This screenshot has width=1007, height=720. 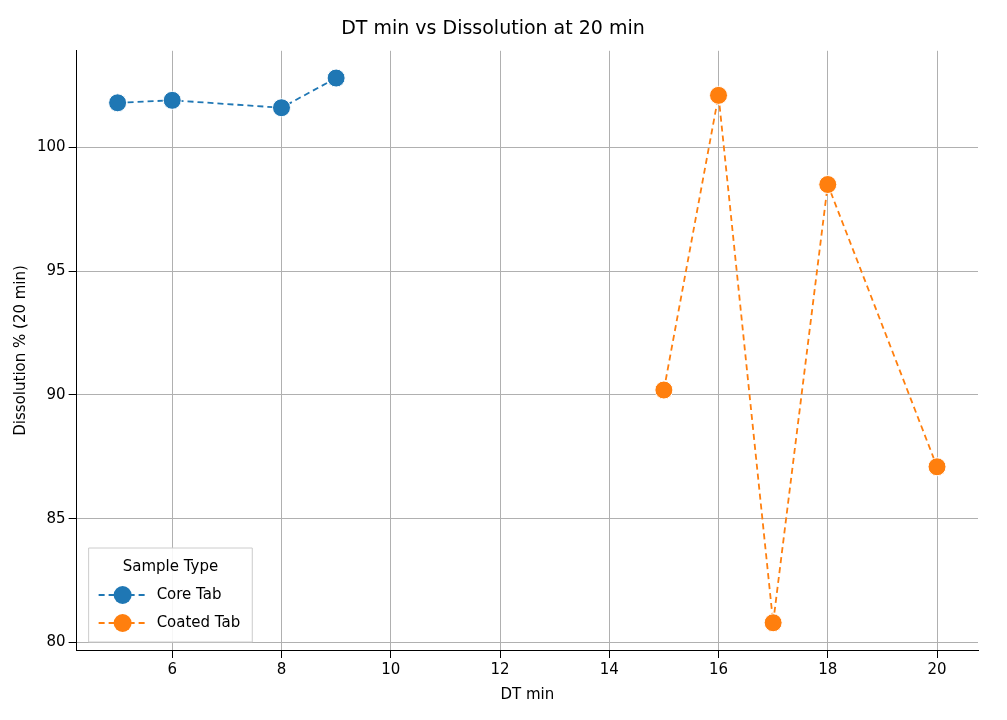 I want to click on x-tick-label: 16, so click(x=718, y=668).